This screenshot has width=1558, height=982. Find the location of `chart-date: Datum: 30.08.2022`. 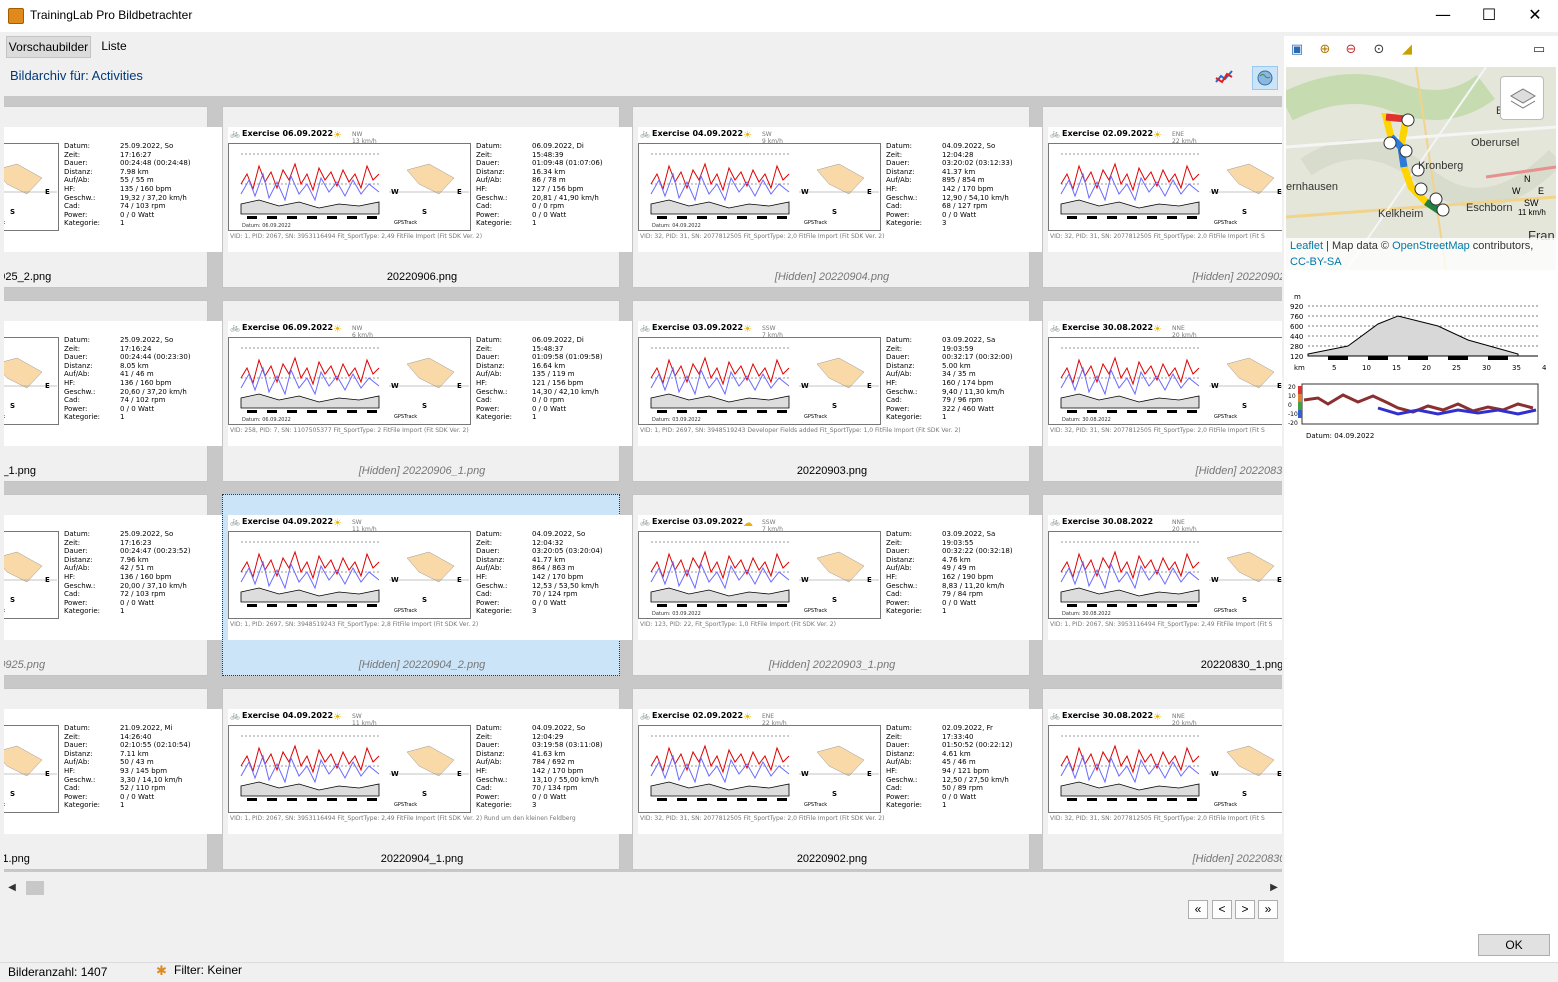

chart-date: Datum: 30.08.2022 is located at coordinates (1086, 420).